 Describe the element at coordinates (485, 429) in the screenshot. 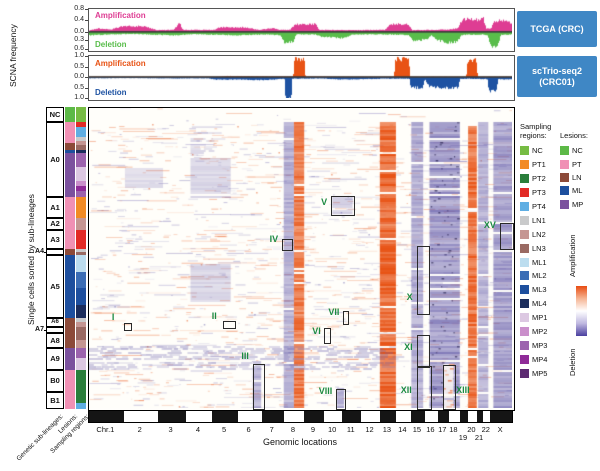

I see `chromosome-label-22: 22` at that location.